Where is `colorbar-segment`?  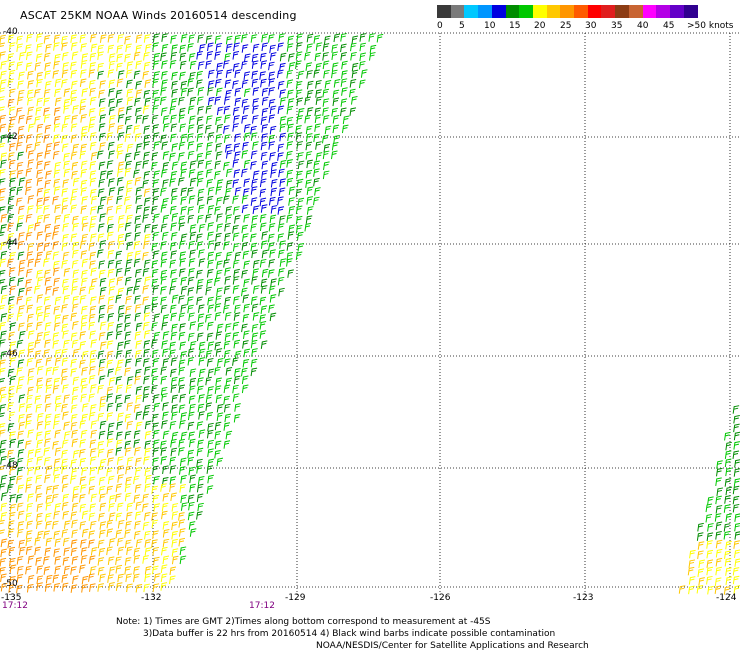 colorbar-segment is located at coordinates (594, 11).